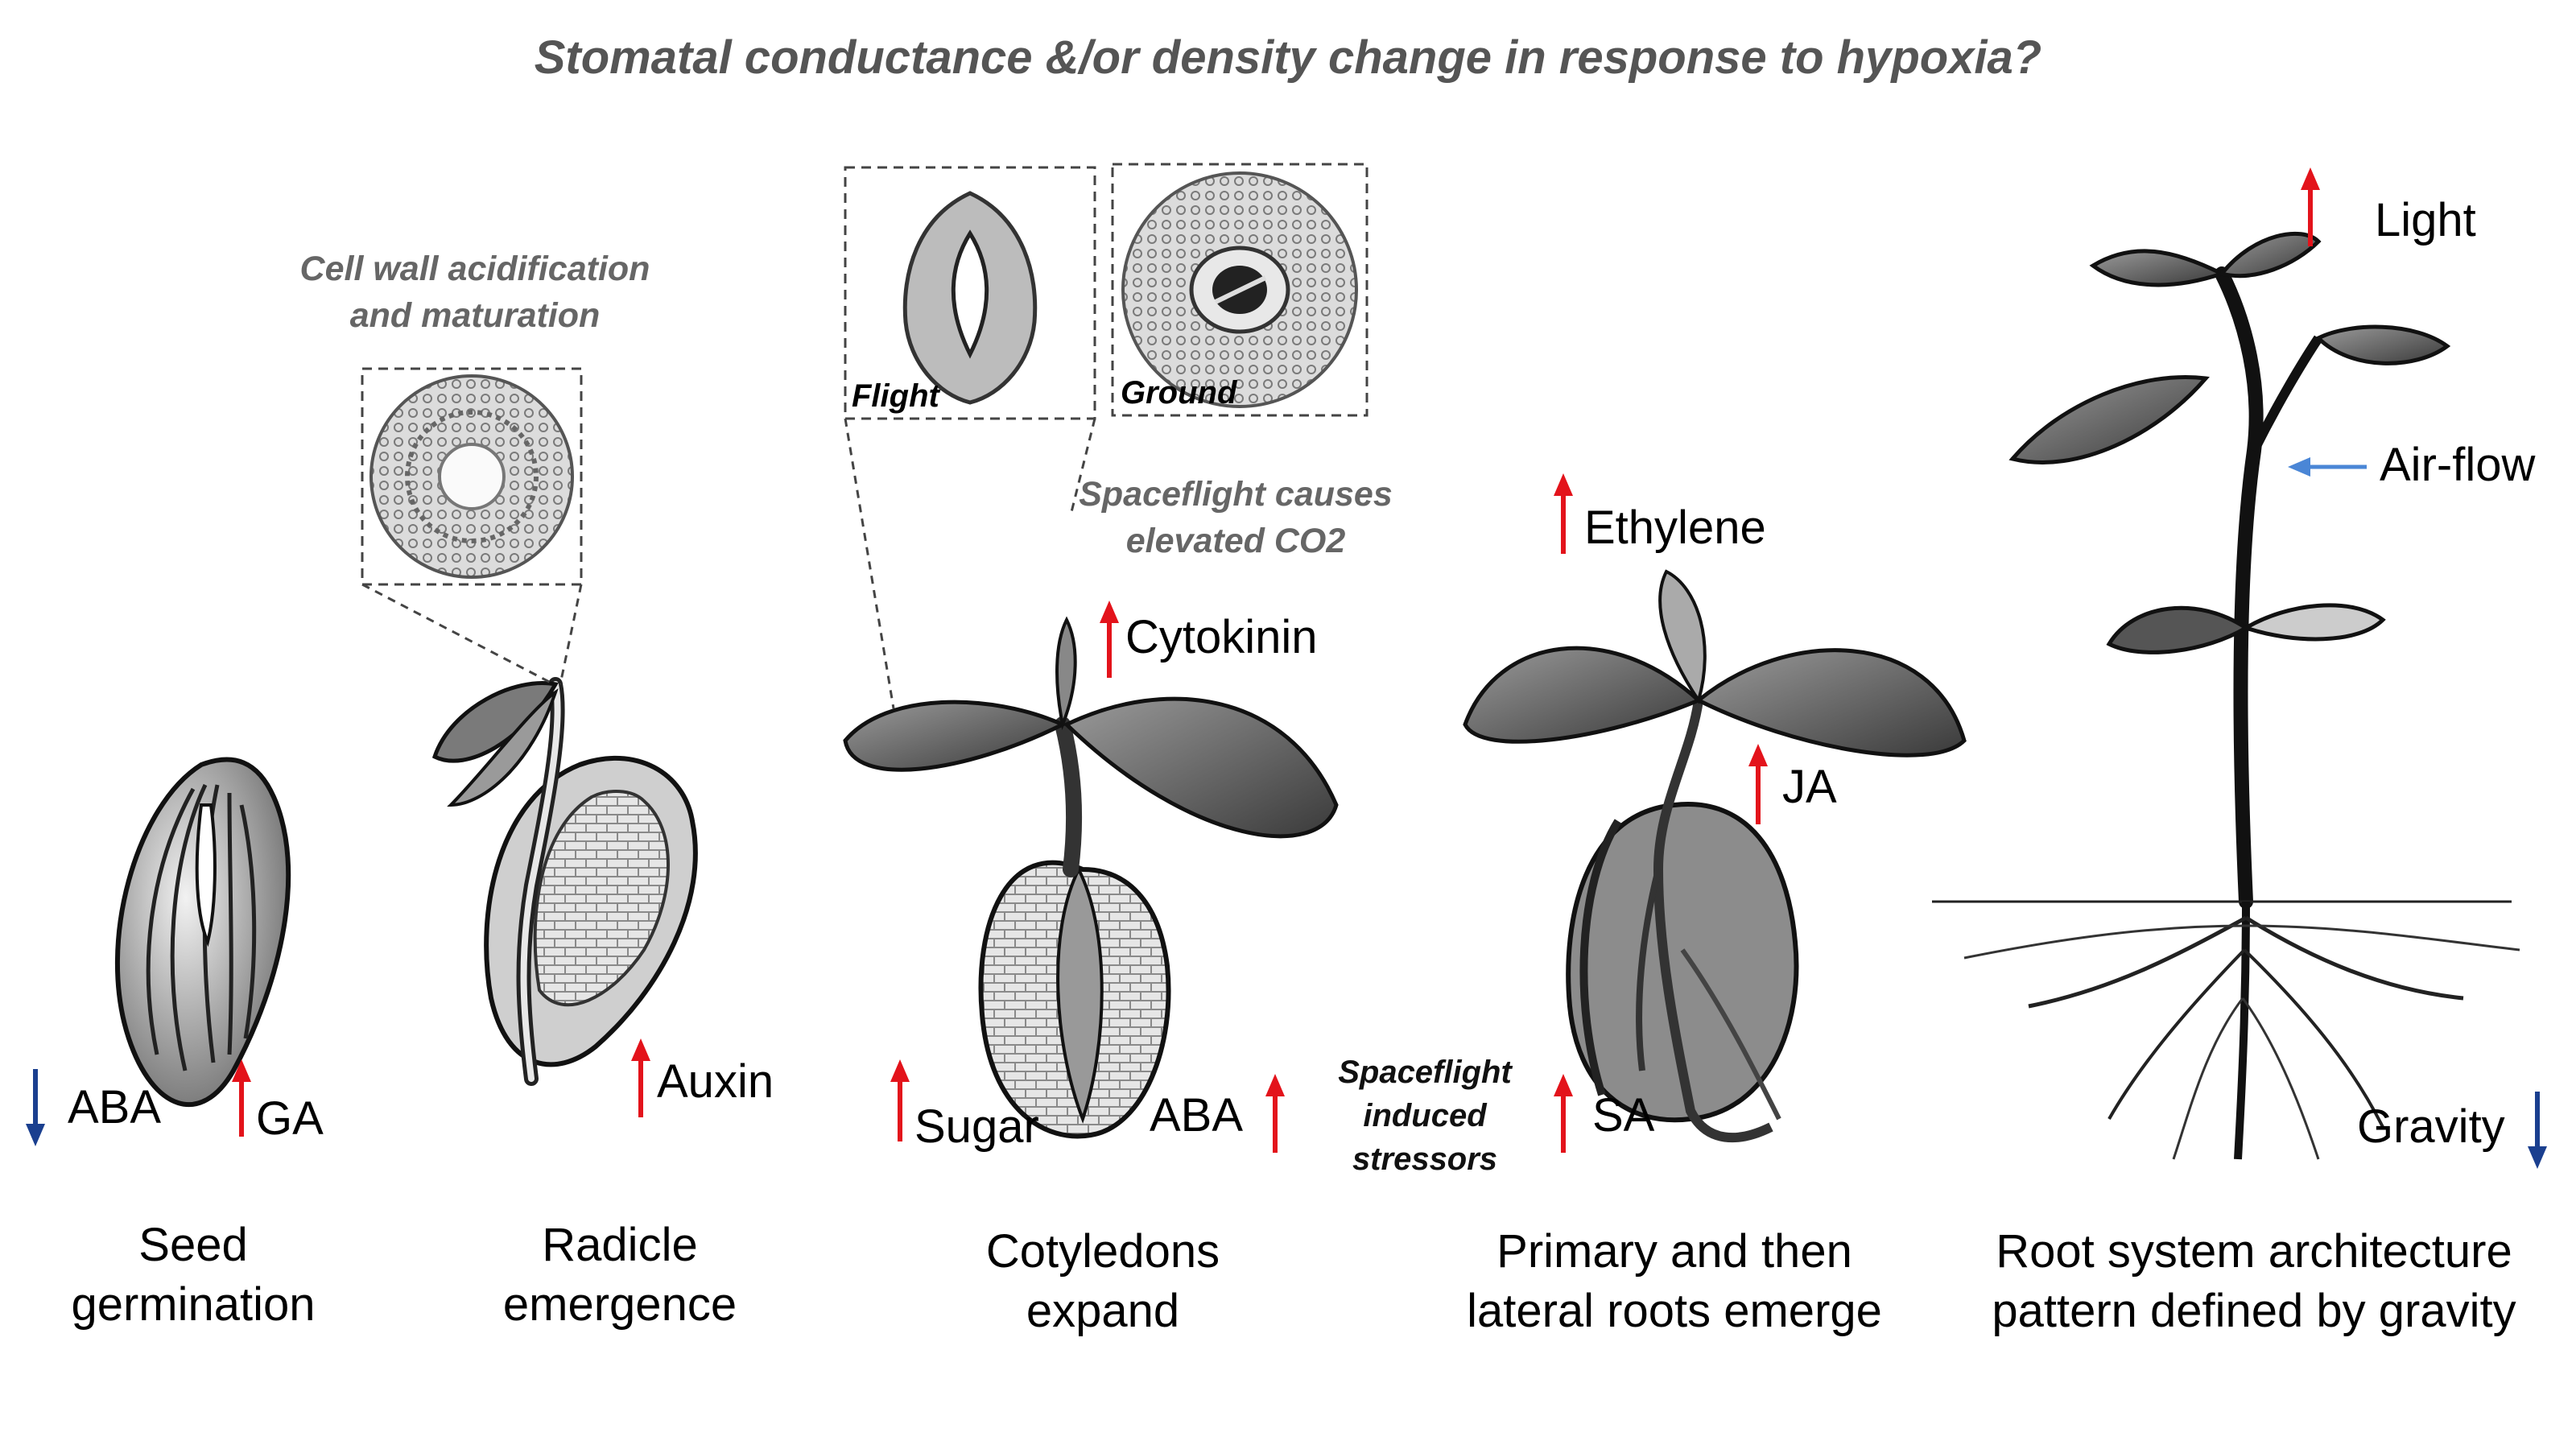  Describe the element at coordinates (1809, 787) in the screenshot. I see `ja-label: JA` at that location.